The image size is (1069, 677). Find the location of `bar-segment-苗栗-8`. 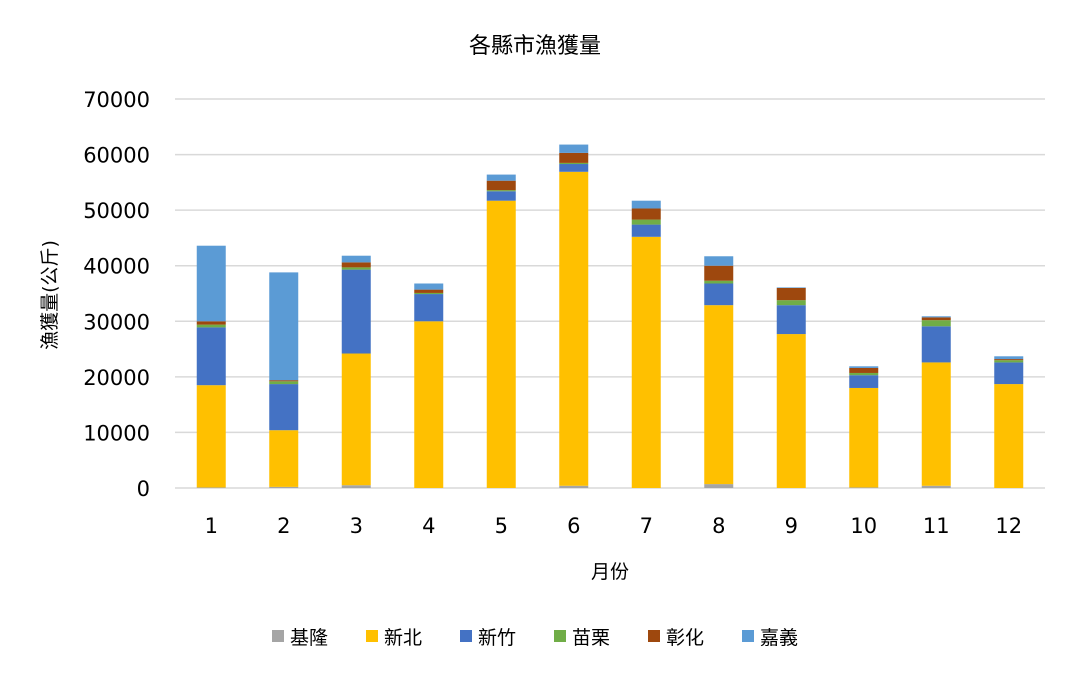

bar-segment-苗栗-8 is located at coordinates (719, 282).